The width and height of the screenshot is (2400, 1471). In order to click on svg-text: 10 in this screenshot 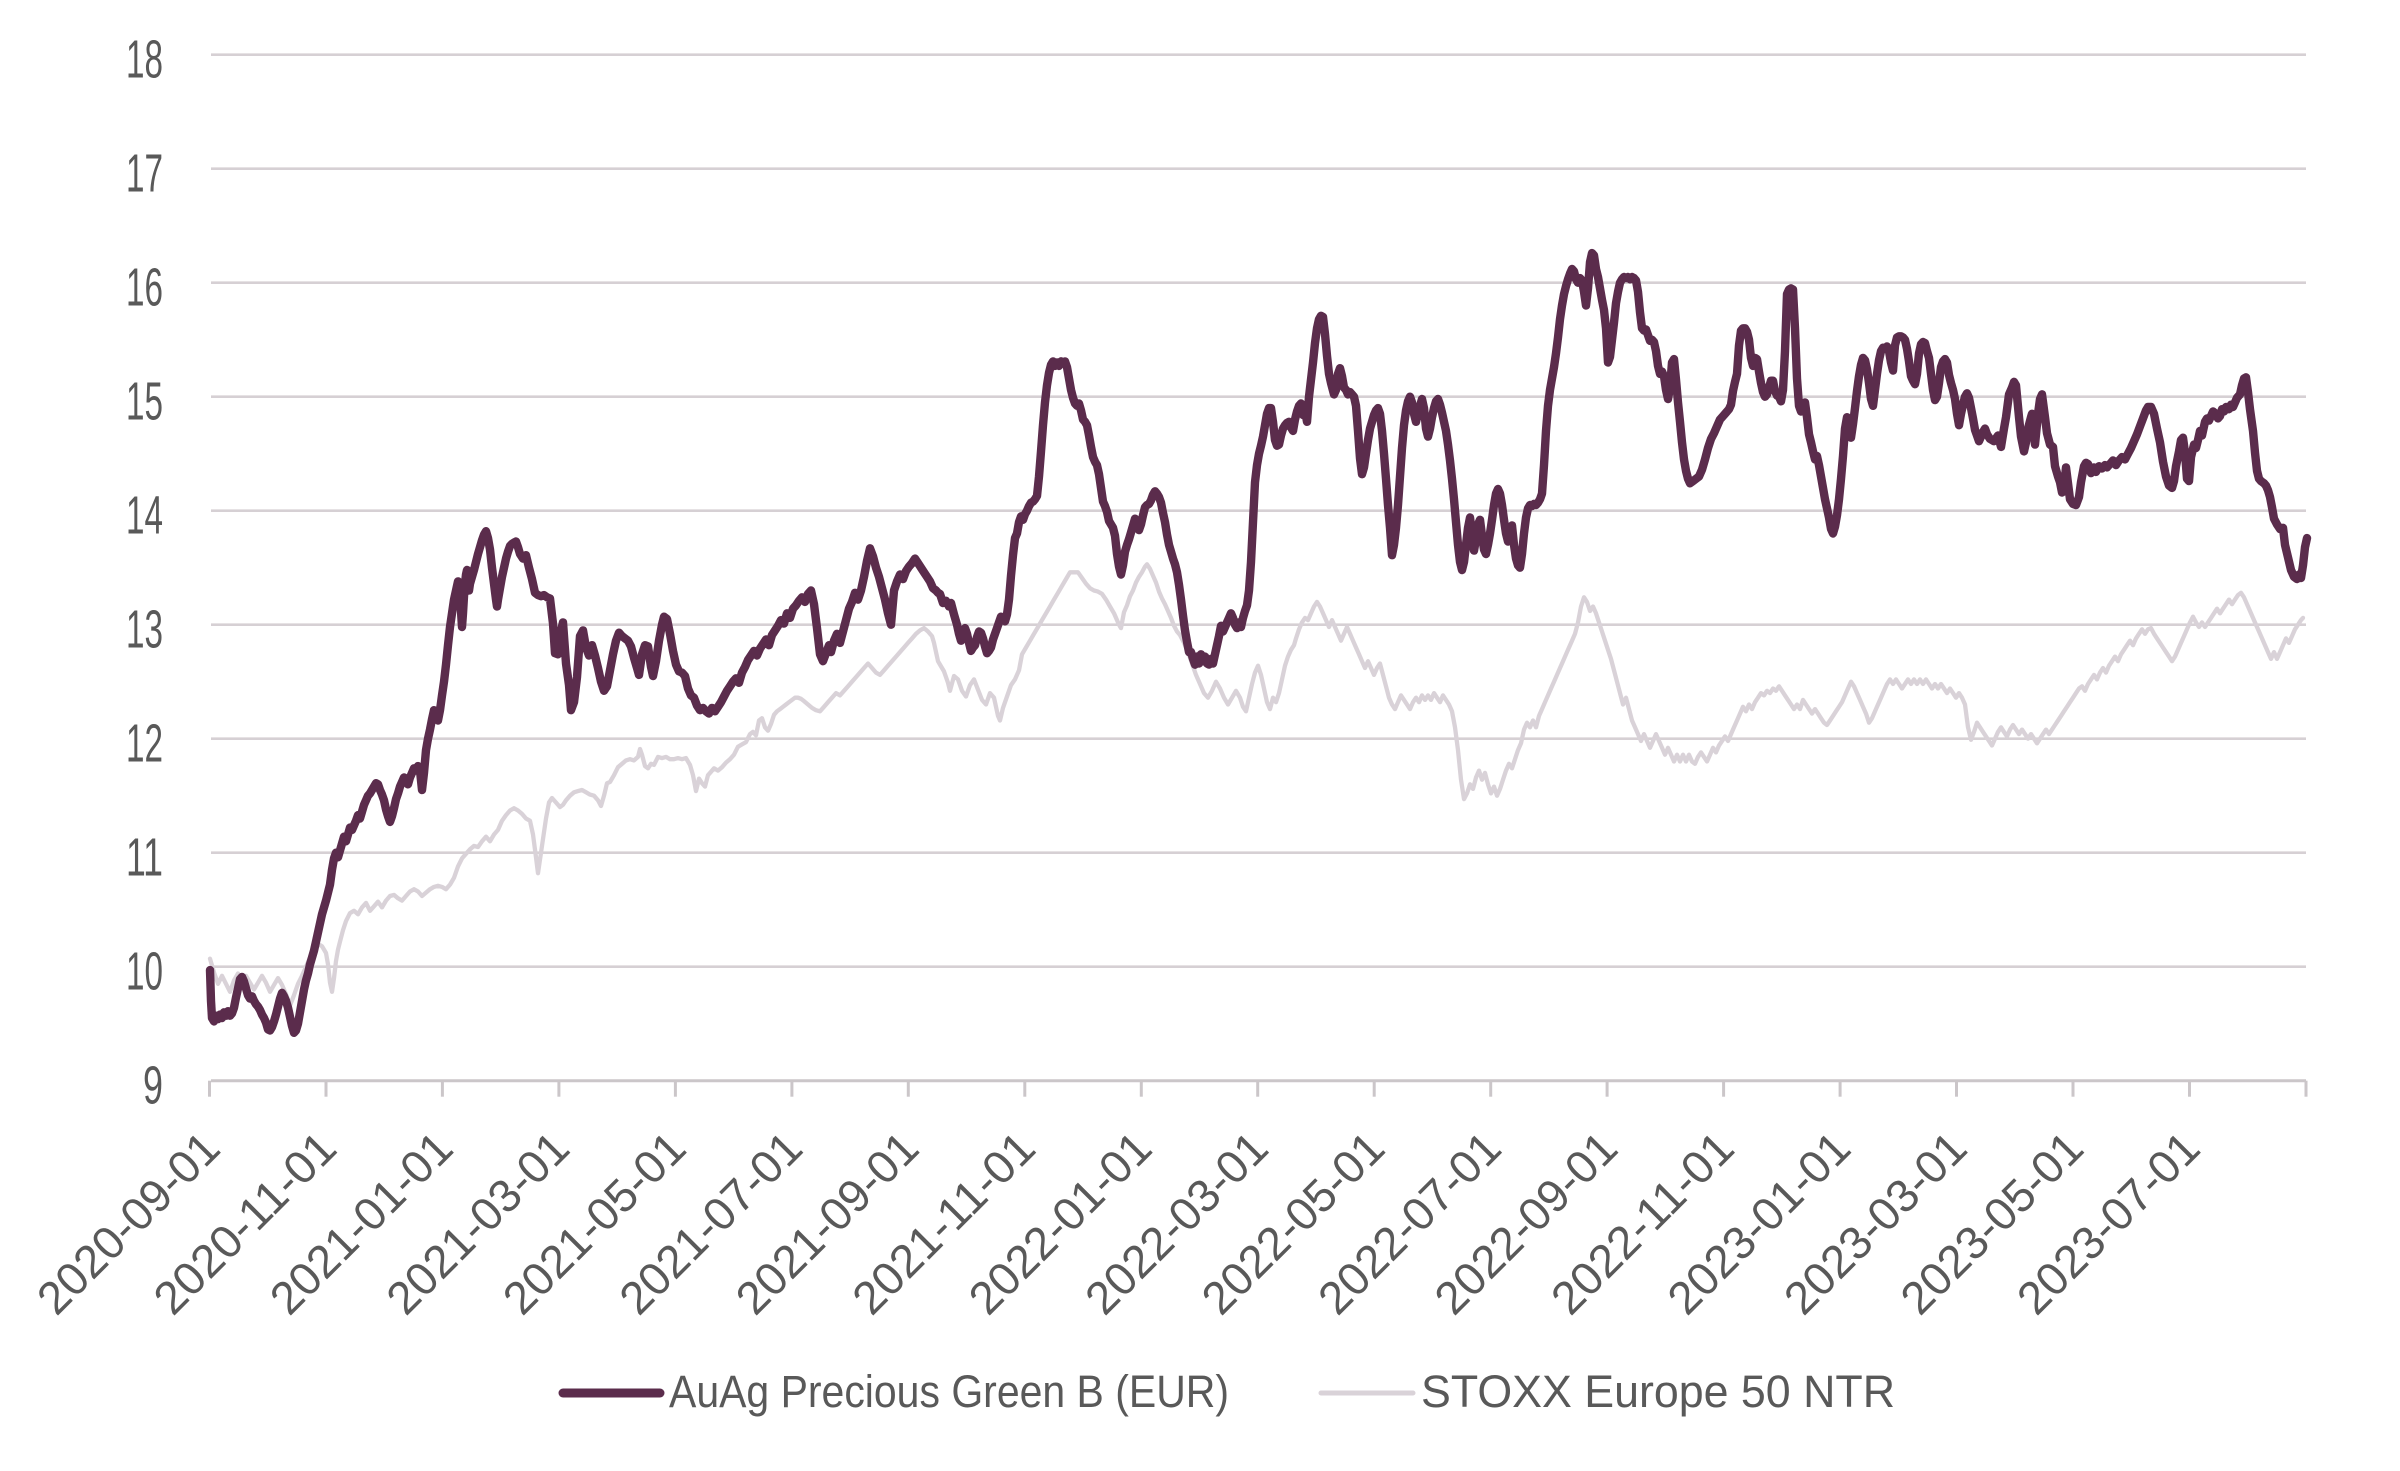, I will do `click(144, 972)`.